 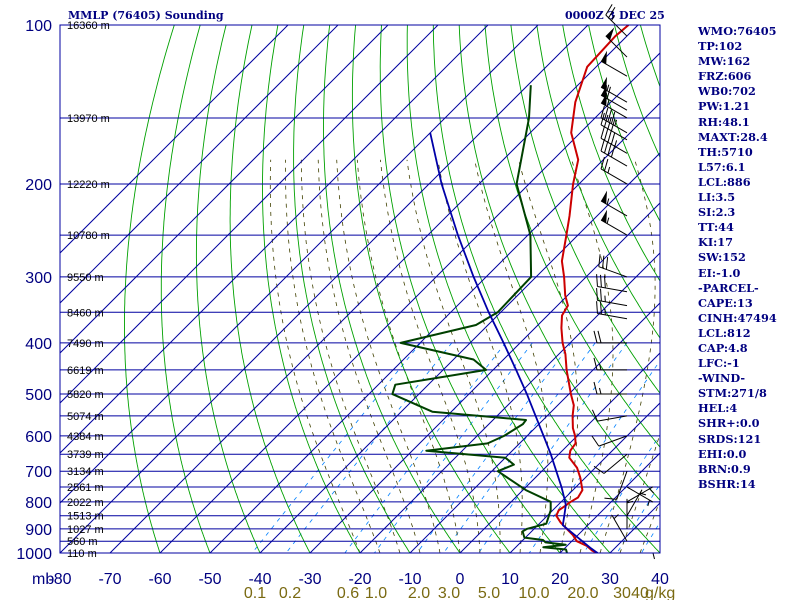 What do you see at coordinates (730, 438) in the screenshot?
I see `index-row: SRDS:121` at bounding box center [730, 438].